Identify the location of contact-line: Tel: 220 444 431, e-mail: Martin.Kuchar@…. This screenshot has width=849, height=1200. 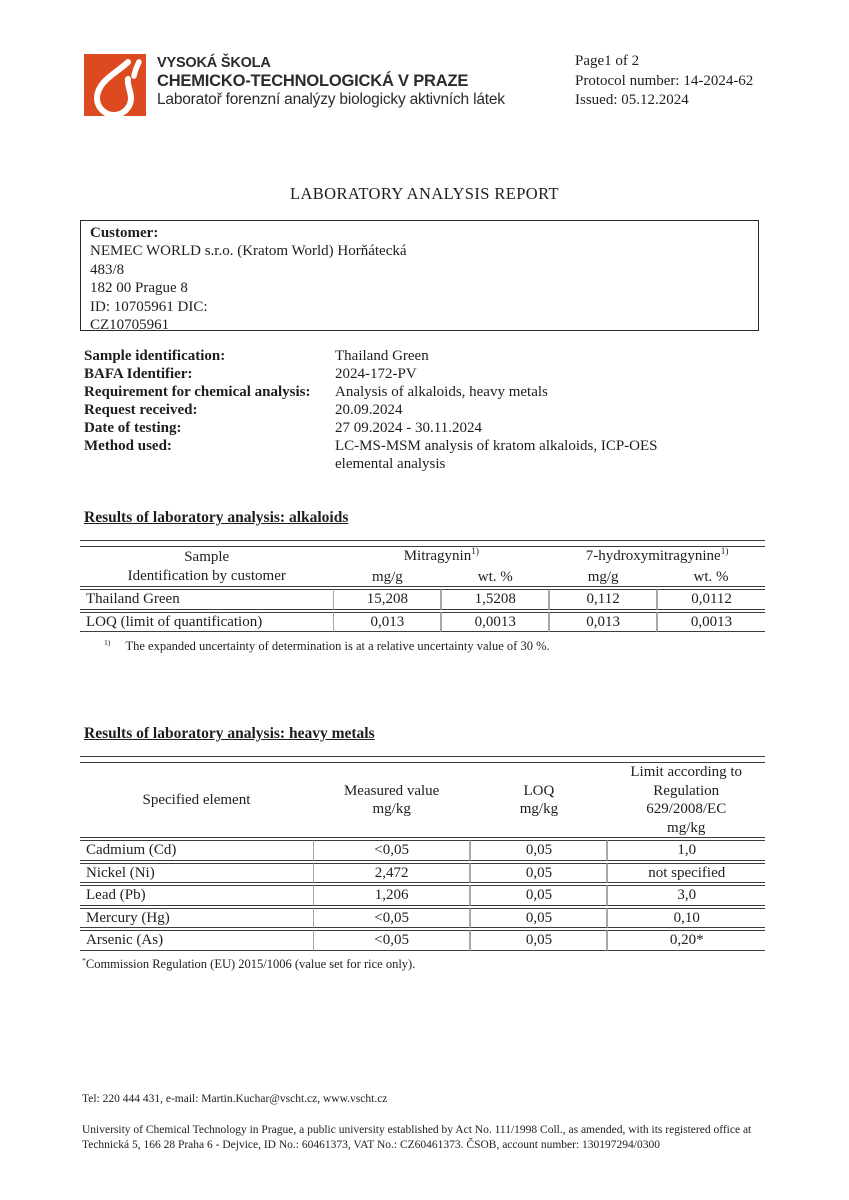
(235, 1099).